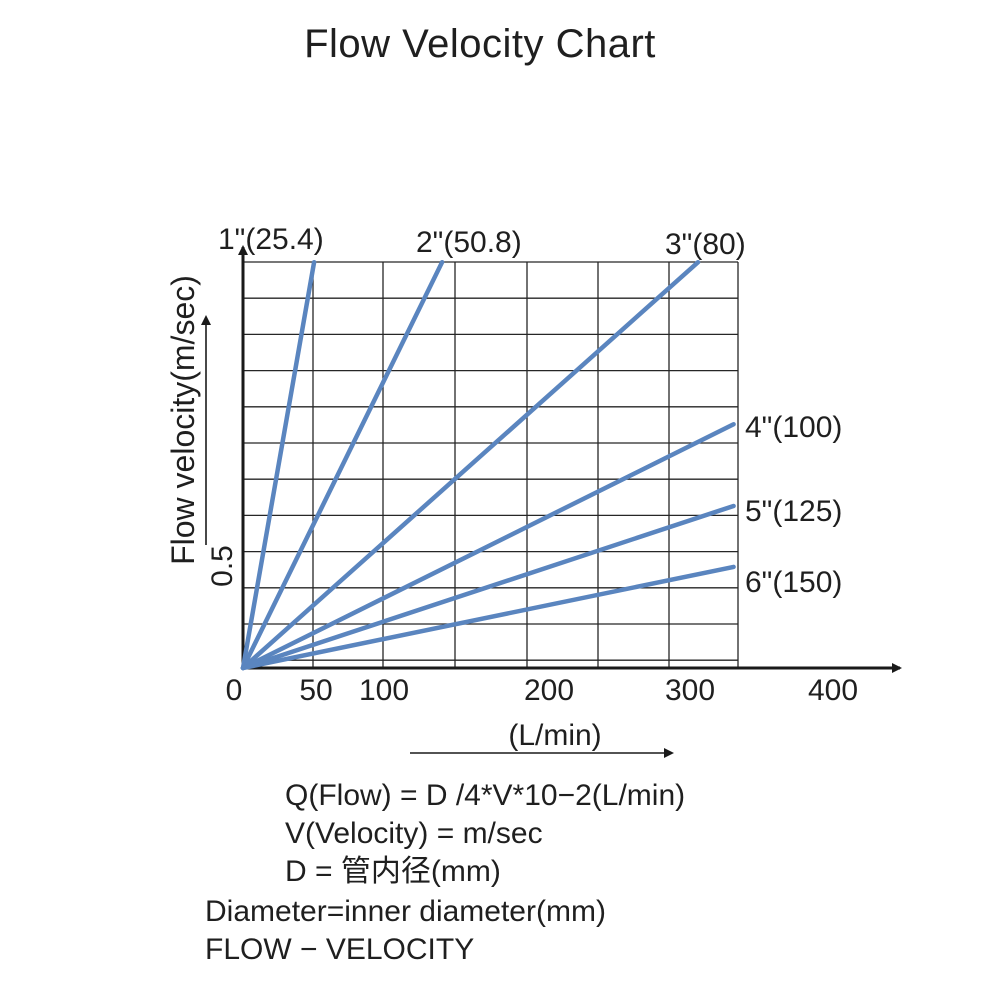 The height and width of the screenshot is (1001, 1001). What do you see at coordinates (705, 244) in the screenshot?
I see `series-label-2: 3"(80)` at bounding box center [705, 244].